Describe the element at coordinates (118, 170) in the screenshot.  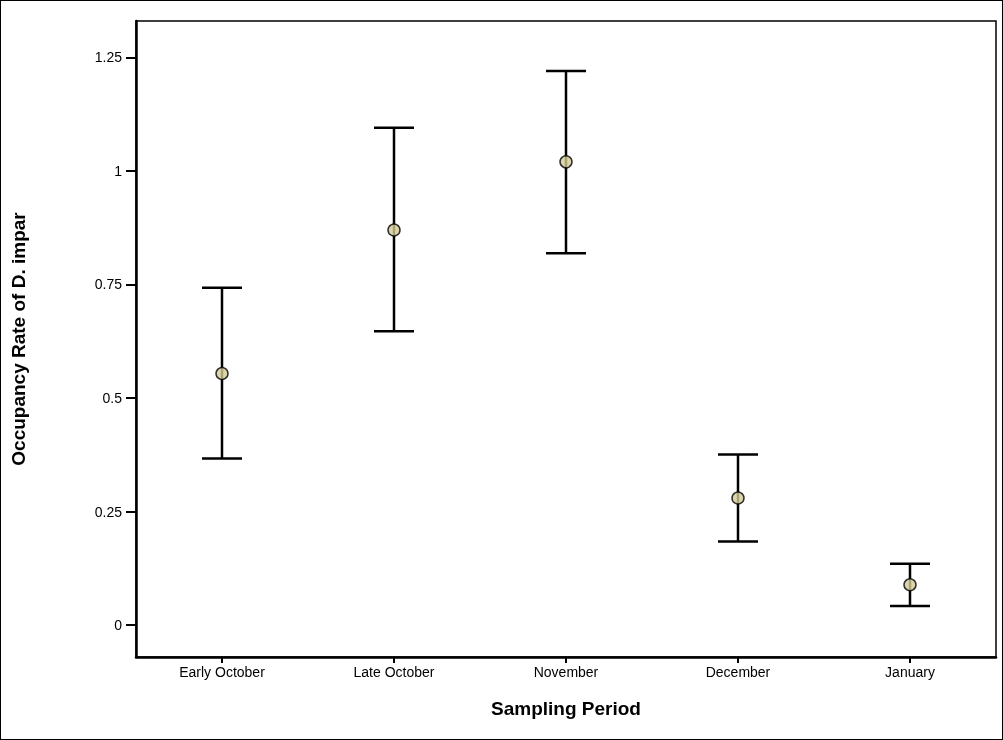
I see `y-tick-label: 1` at that location.